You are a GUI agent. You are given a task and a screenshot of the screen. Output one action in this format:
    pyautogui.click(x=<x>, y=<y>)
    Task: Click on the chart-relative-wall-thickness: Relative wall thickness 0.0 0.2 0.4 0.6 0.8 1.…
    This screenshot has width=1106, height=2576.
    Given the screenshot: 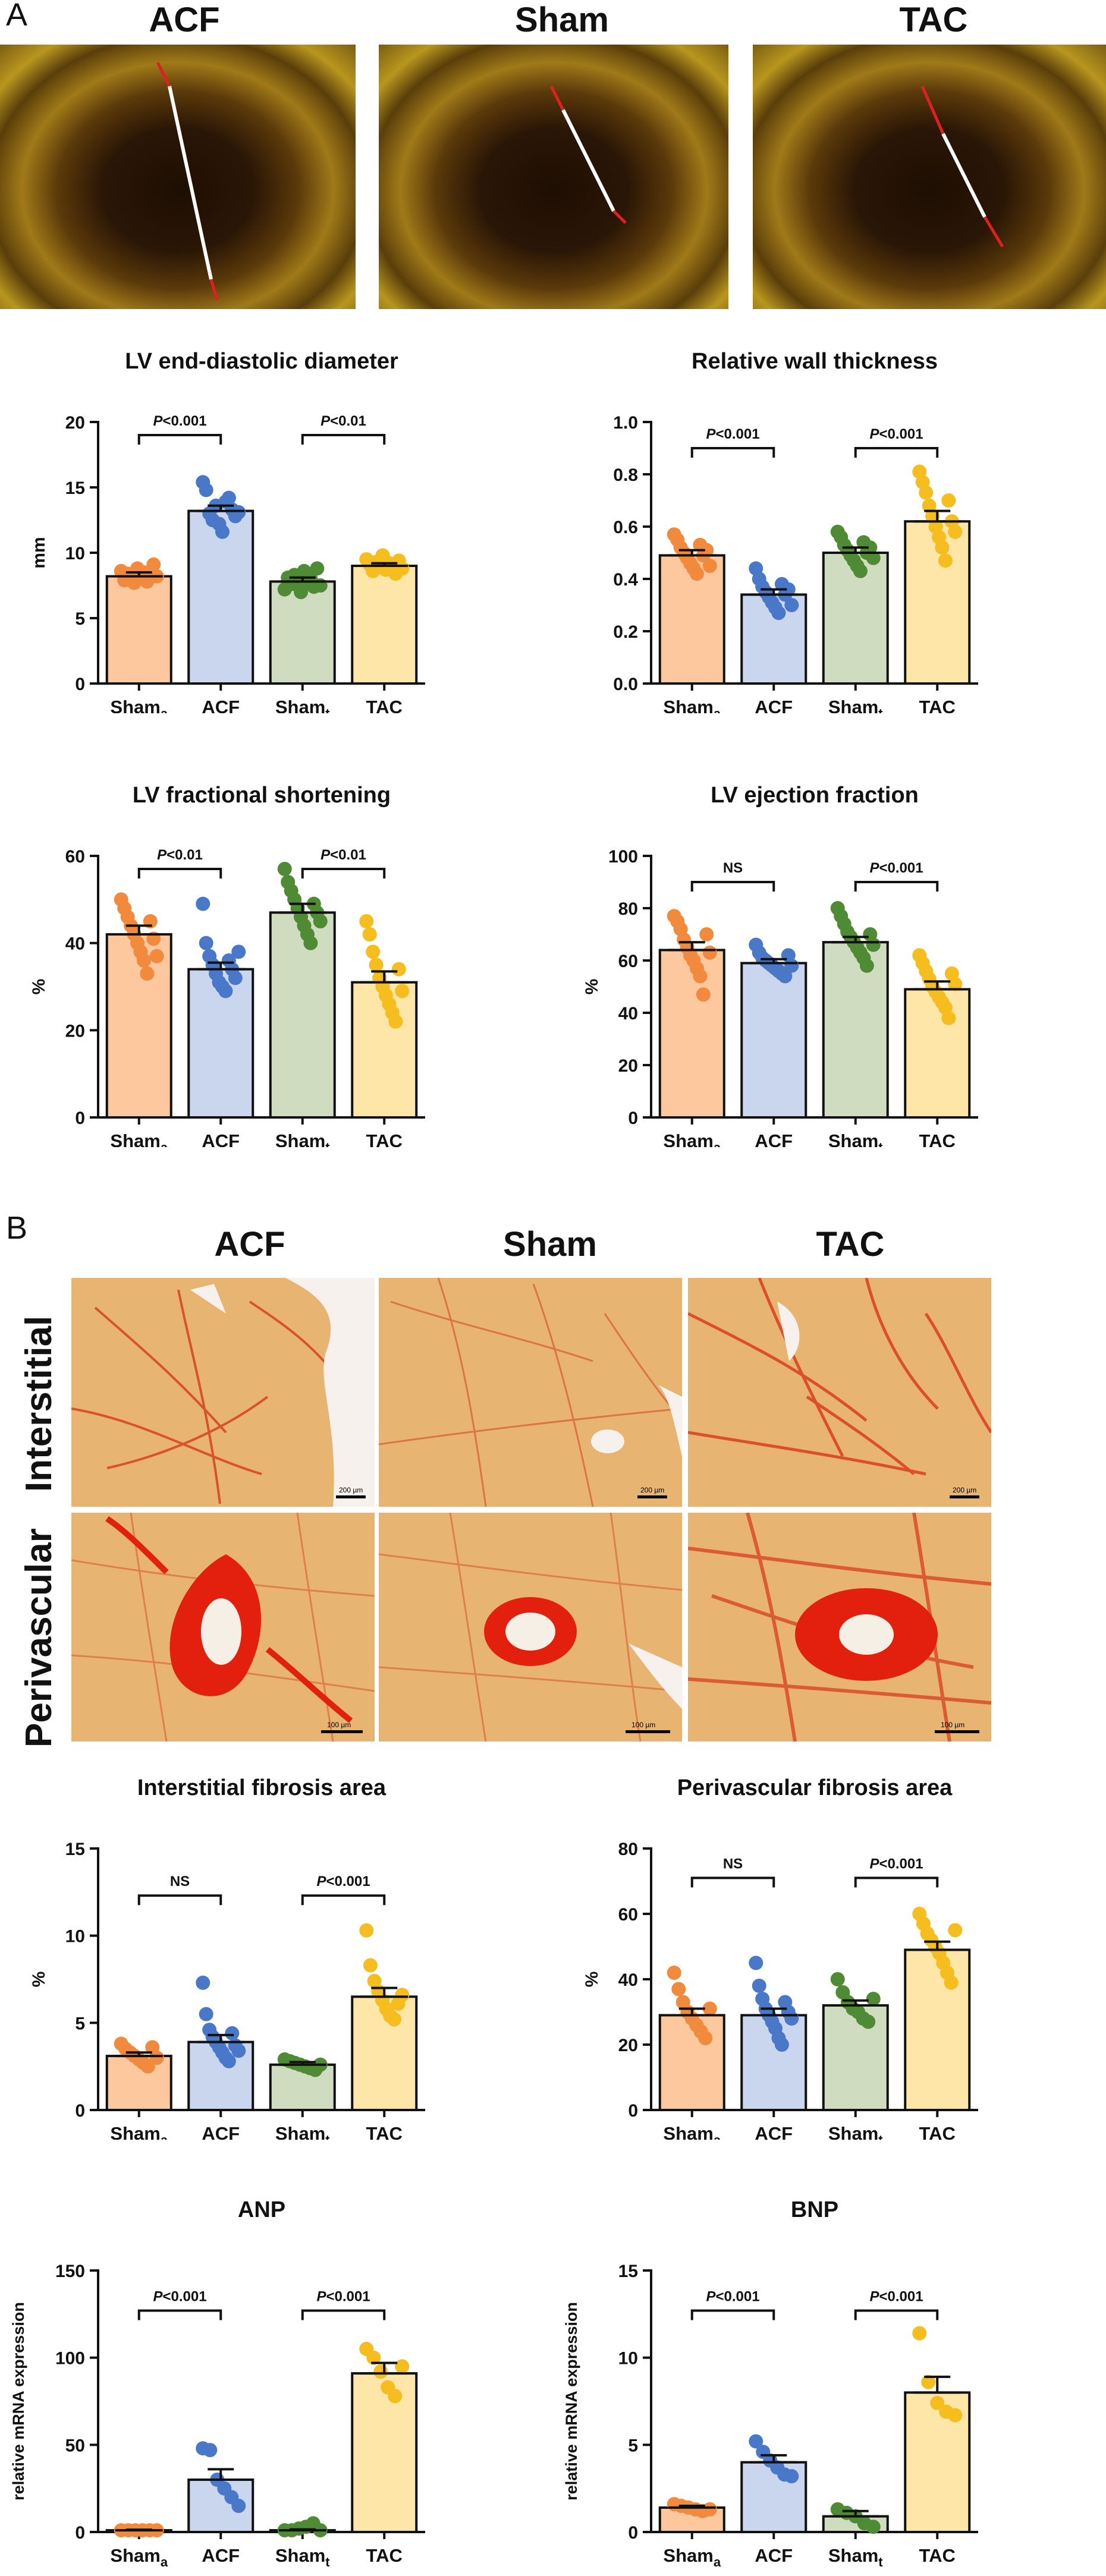 What is the action you would take?
    pyautogui.click(x=795, y=531)
    